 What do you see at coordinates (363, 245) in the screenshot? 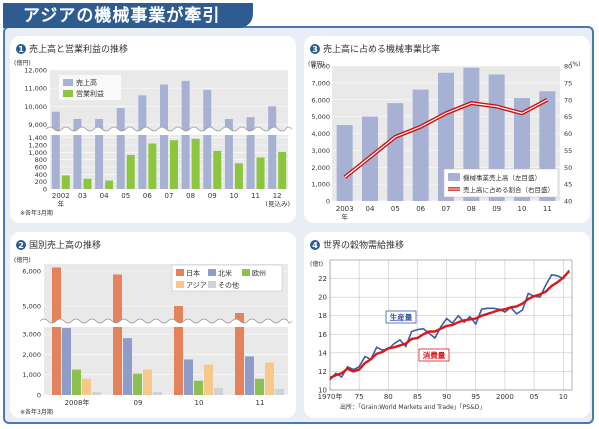
I see `chart4-title: 世界の穀物需給推移` at bounding box center [363, 245].